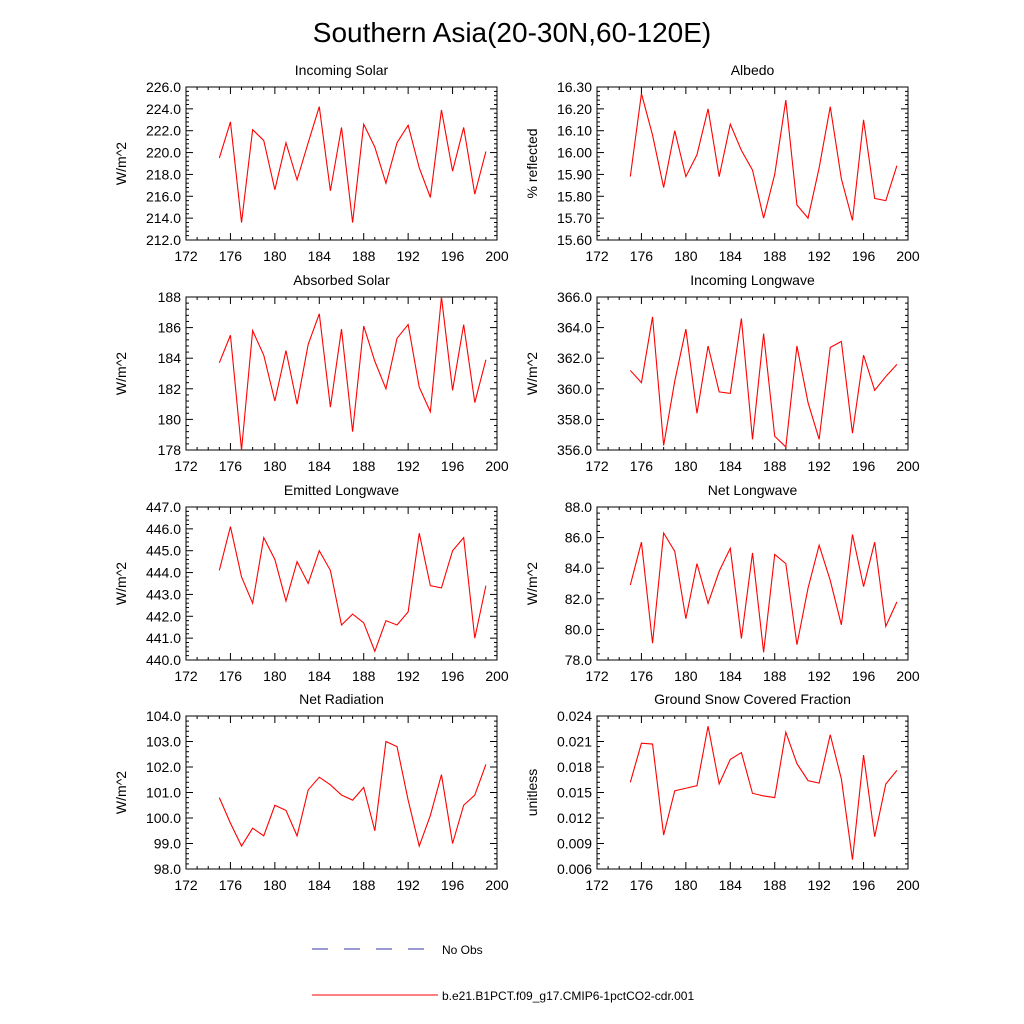  Describe the element at coordinates (163, 638) in the screenshot. I see `y-tick-label: 441.0` at that location.